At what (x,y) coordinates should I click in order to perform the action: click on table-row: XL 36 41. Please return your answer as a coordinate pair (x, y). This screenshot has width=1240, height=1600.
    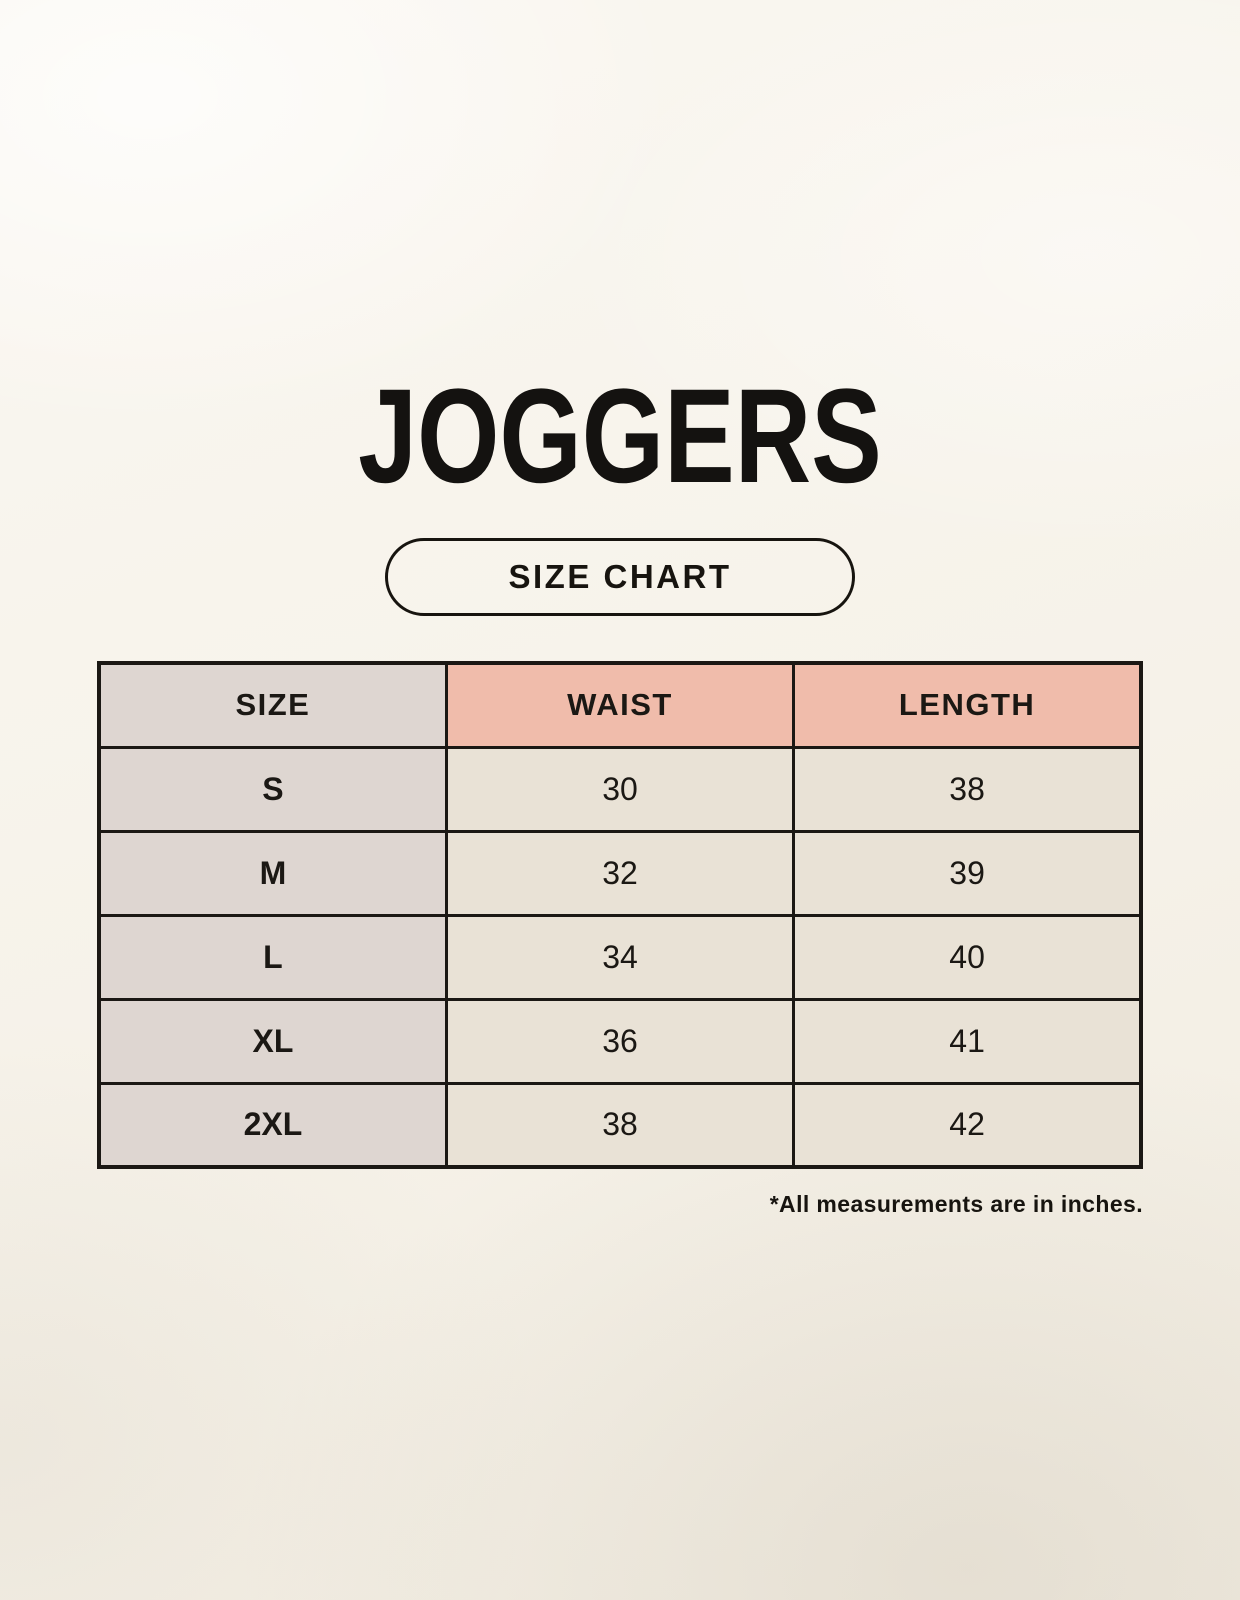
    Looking at the image, I should click on (620, 1041).